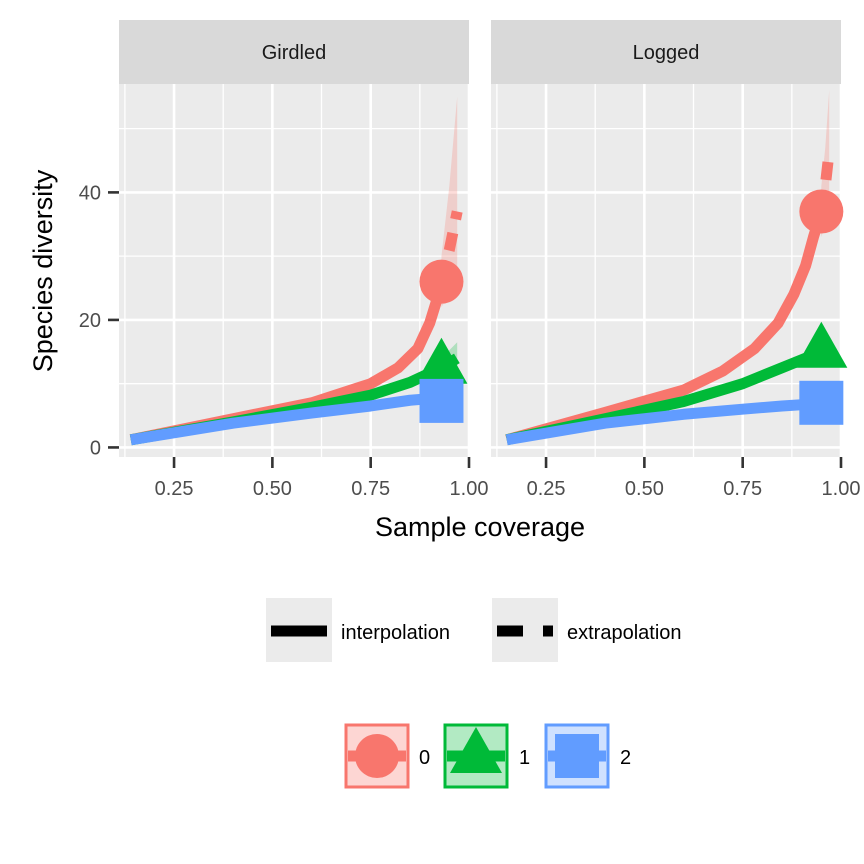  I want to click on legend-label-2: 2, so click(625, 758).